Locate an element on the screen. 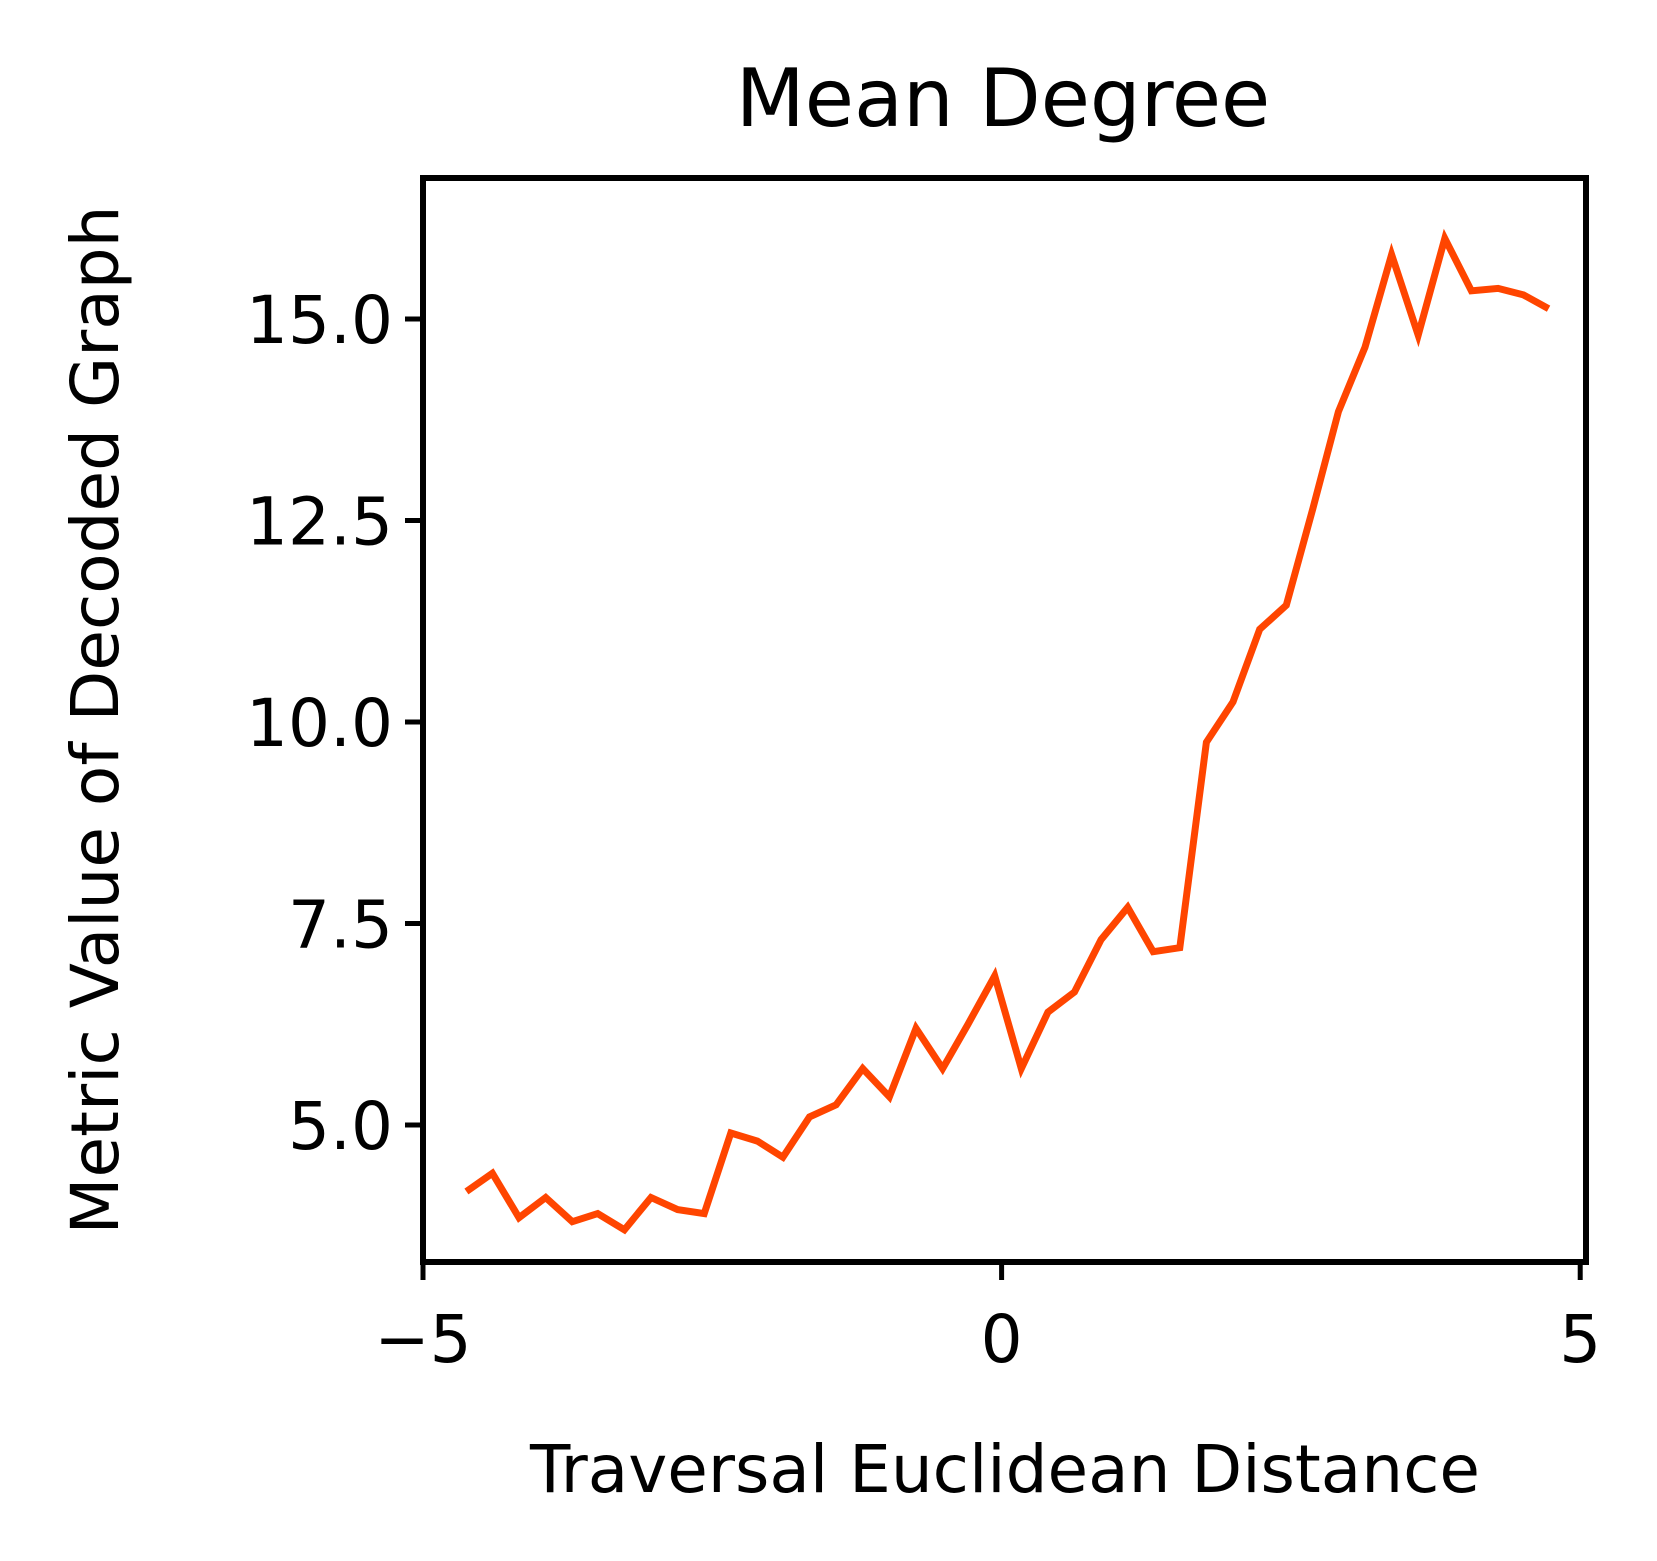  y-tick-label: 15.0 is located at coordinates (319, 320).